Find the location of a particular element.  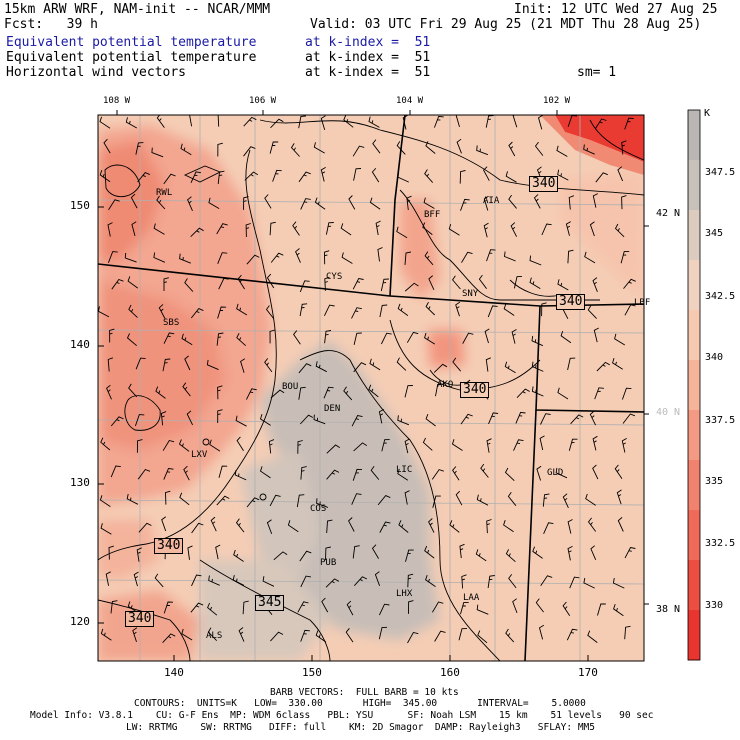

field-2-level: at k-index = 51 is located at coordinates (368, 57).